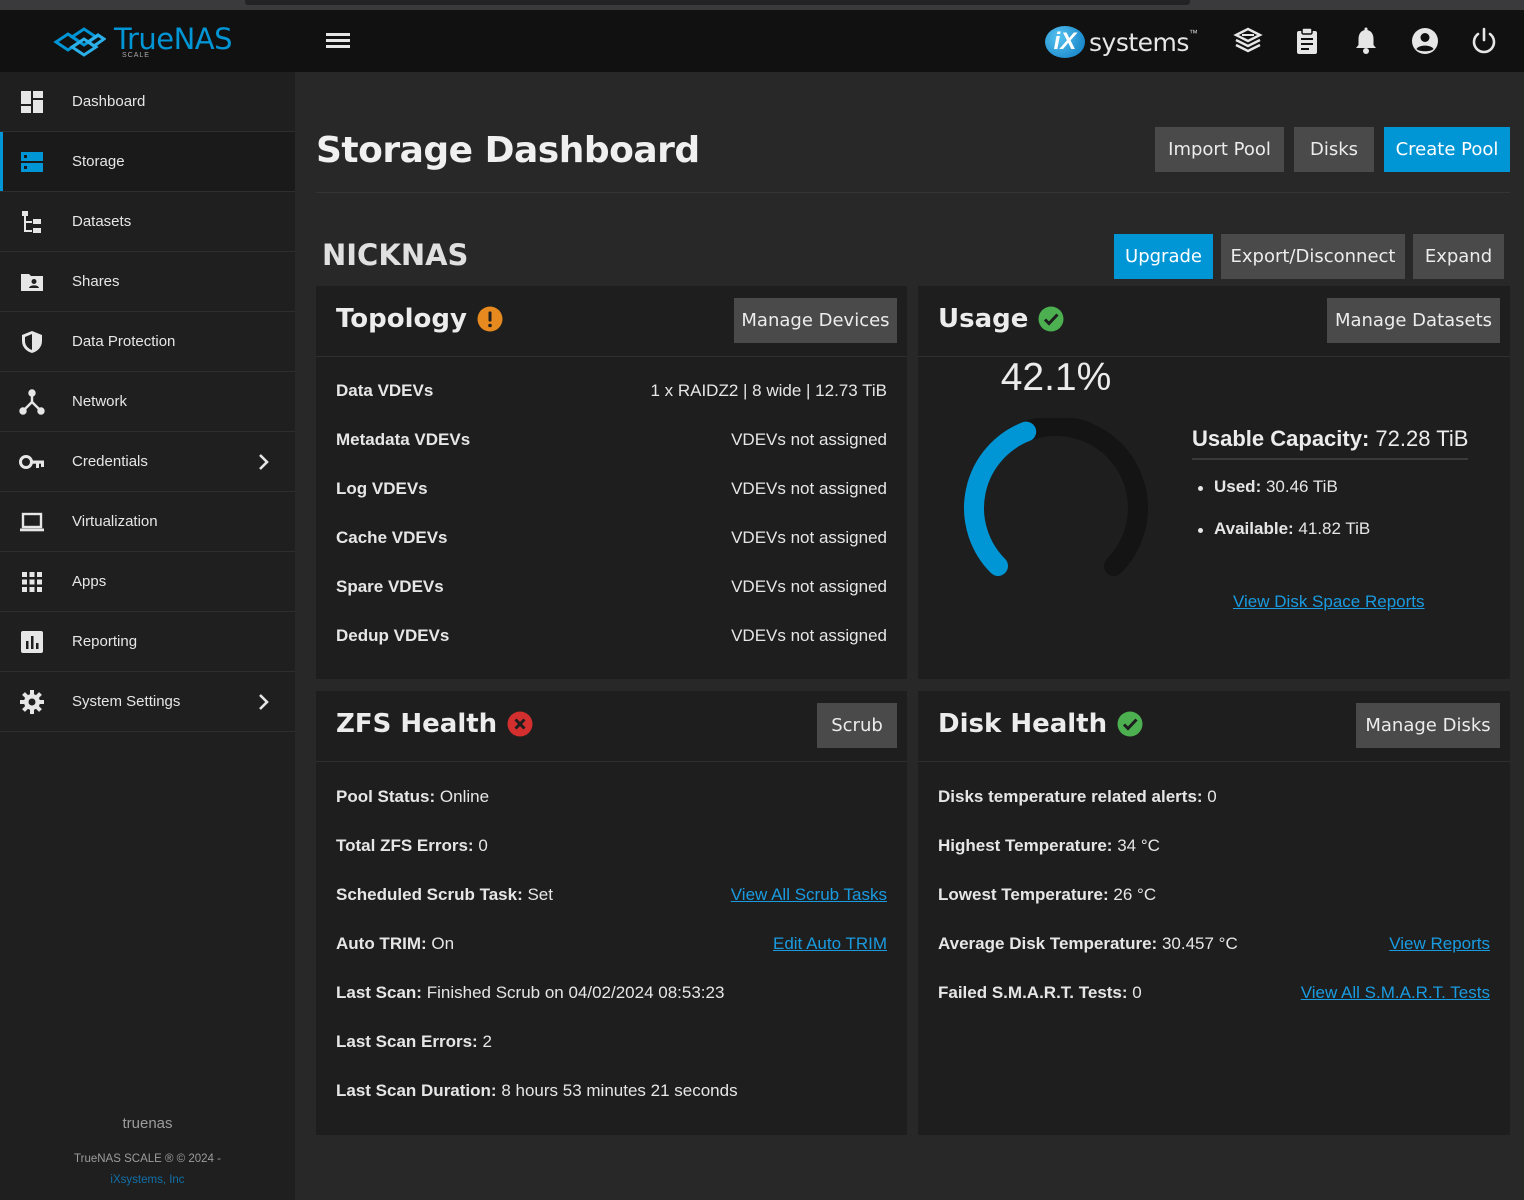  Describe the element at coordinates (102, 221) in the screenshot. I see `sidebar-item-label: Datasets` at that location.